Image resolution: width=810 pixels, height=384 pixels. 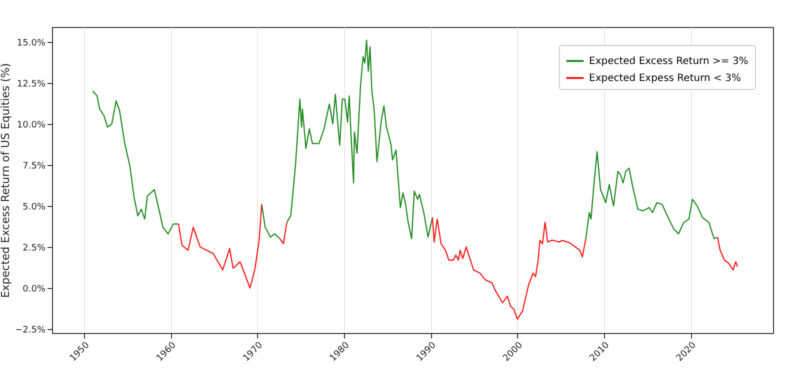 I want to click on y-tick-label: 5.0%, so click(x=34, y=207).